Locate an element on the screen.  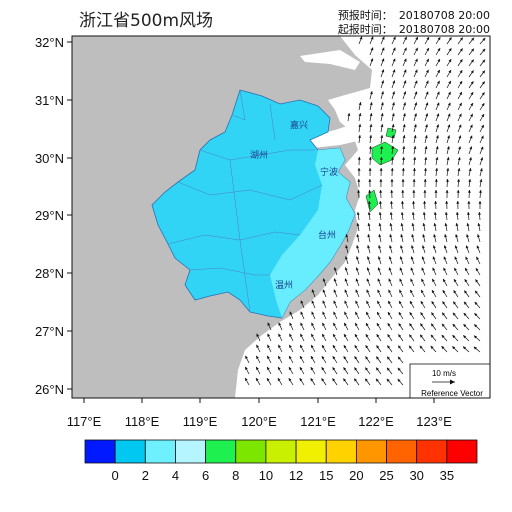
colorbar-label: 30 is located at coordinates (416, 475).